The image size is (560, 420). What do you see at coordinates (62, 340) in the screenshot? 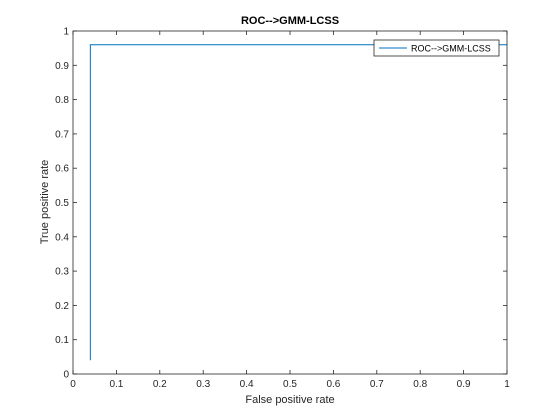
I see `y-tick-label: 0.1` at bounding box center [62, 340].